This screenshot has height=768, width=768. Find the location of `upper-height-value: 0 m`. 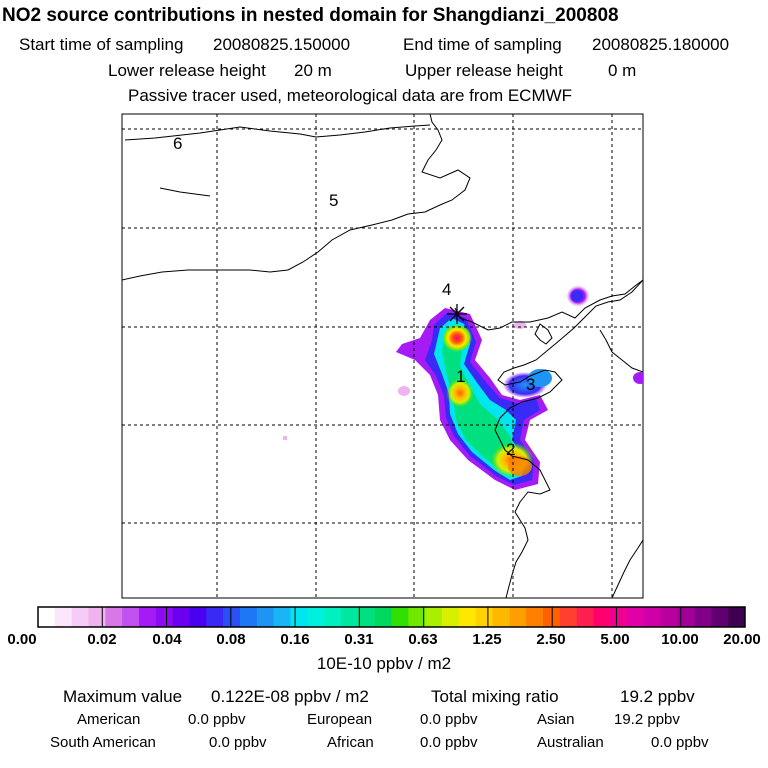

upper-height-value: 0 m is located at coordinates (622, 70).